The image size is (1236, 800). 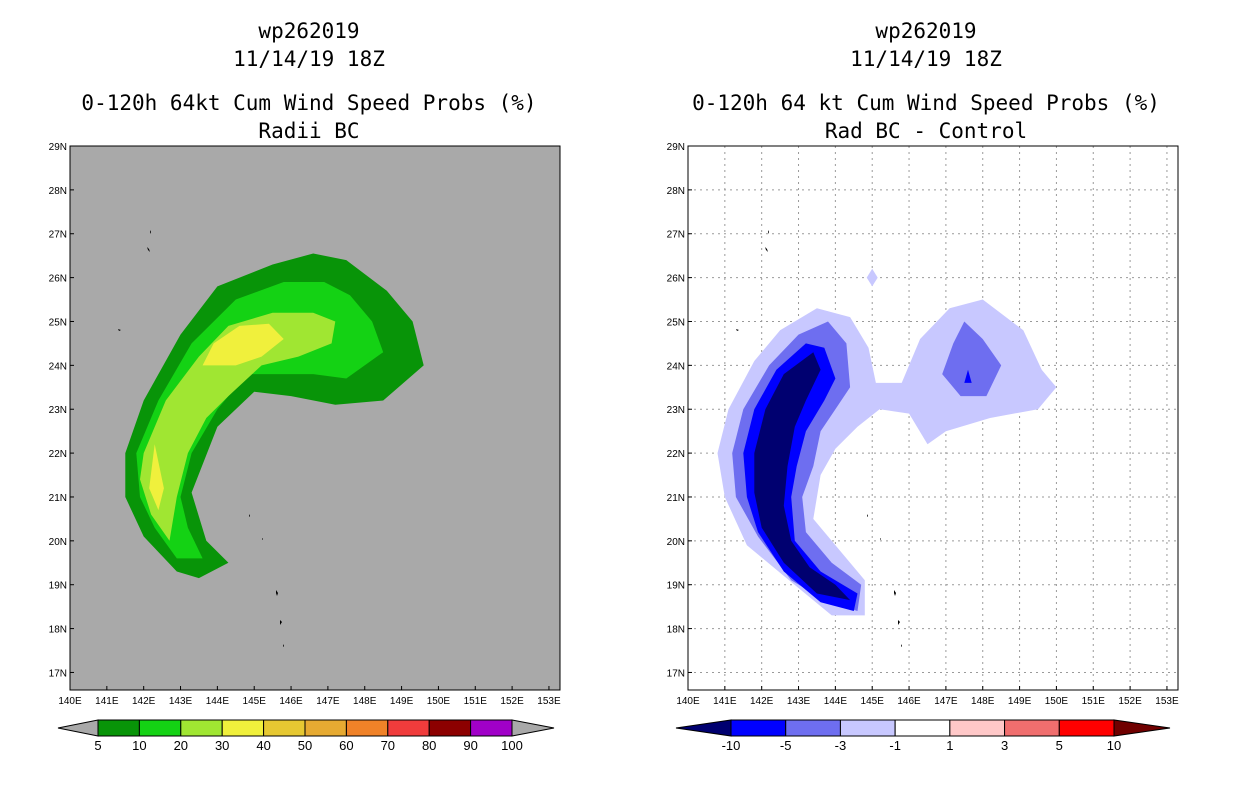 I want to click on colorbar-label: 10, so click(x=139, y=745).